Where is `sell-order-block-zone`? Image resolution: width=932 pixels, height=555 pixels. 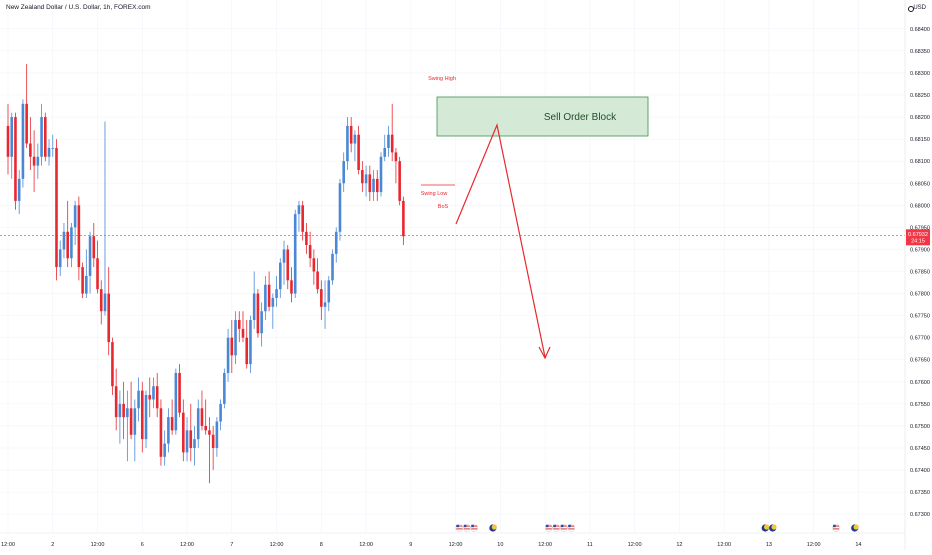 sell-order-block-zone is located at coordinates (542, 116).